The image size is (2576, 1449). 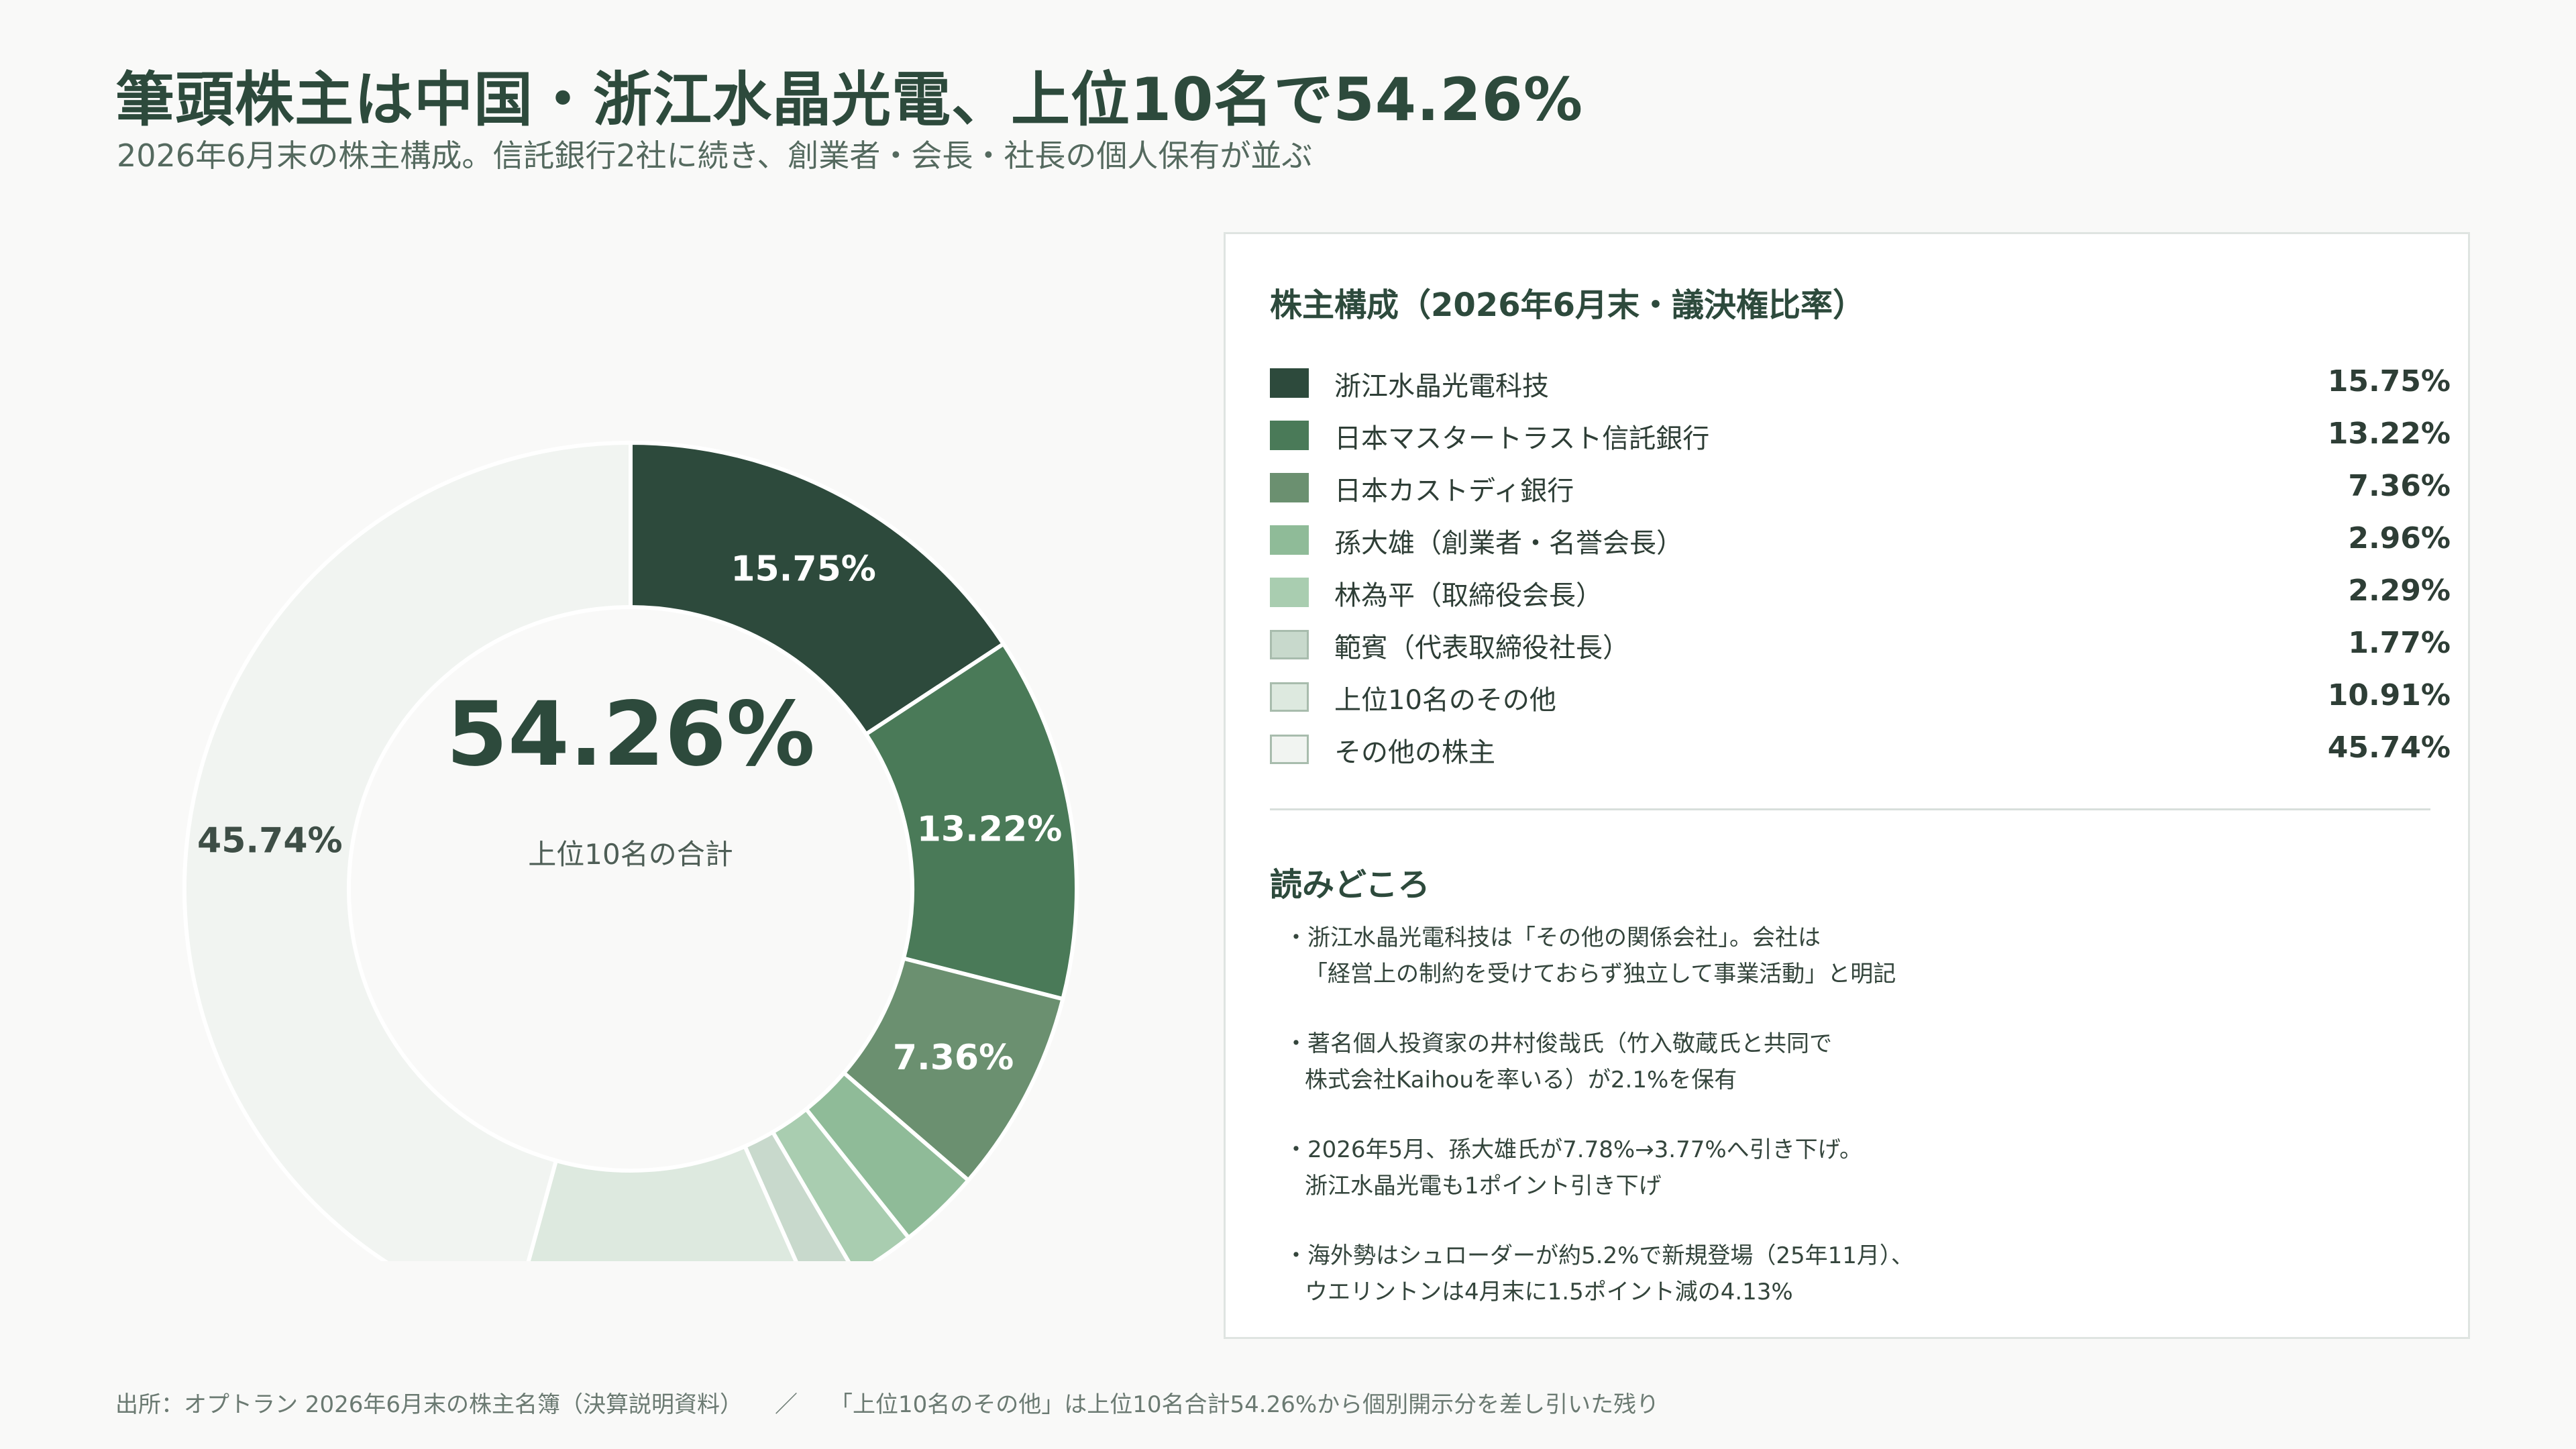 What do you see at coordinates (2399, 486) in the screenshot?
I see `legend-value: 7.36%` at bounding box center [2399, 486].